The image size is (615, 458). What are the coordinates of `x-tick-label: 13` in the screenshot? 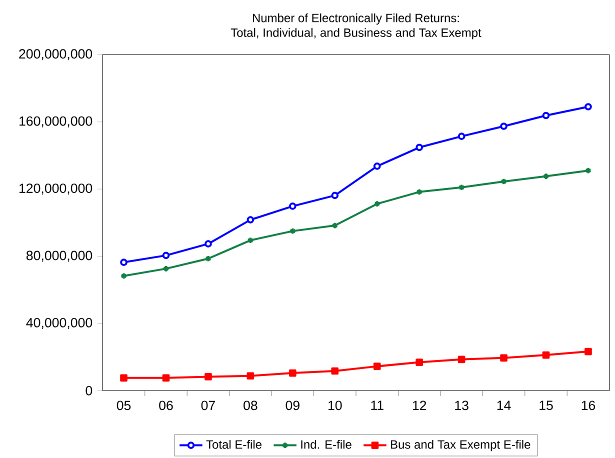 It's located at (461, 405).